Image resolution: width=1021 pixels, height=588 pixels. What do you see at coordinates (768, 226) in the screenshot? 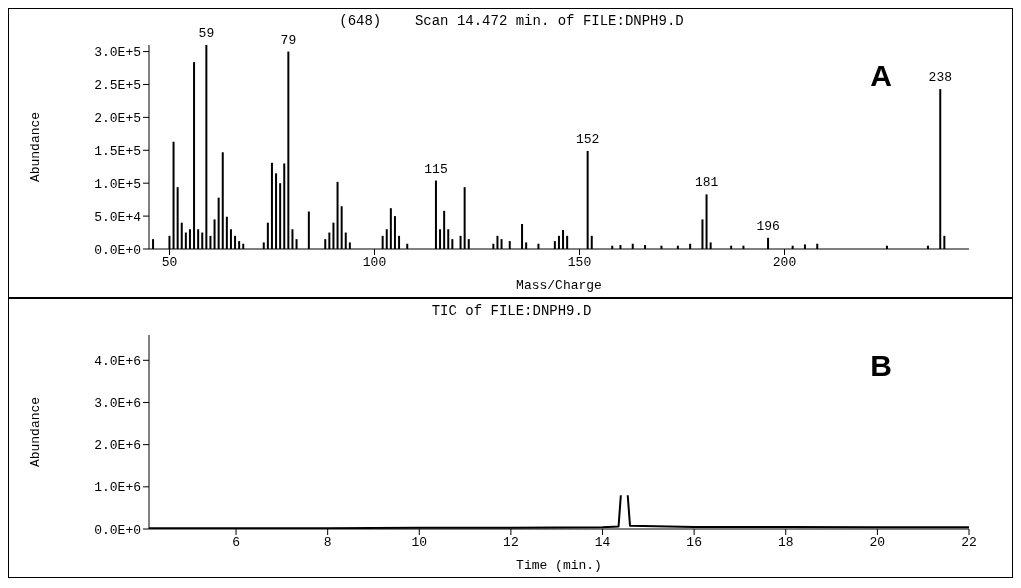
I see `annotation: 196` at bounding box center [768, 226].